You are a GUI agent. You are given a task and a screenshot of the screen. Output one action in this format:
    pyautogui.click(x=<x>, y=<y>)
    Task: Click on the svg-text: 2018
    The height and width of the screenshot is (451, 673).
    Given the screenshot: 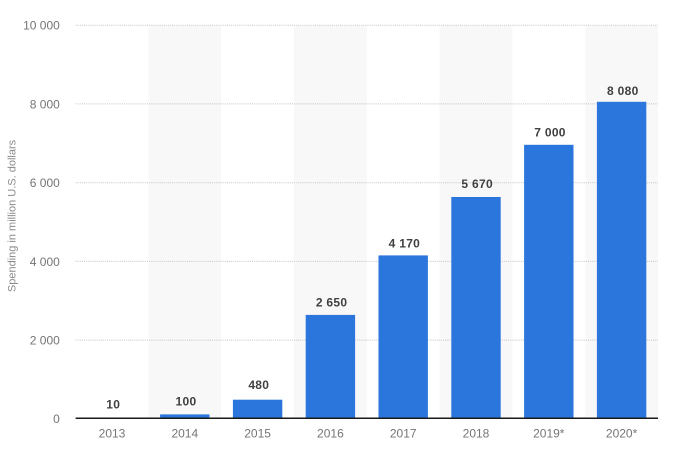 What is the action you would take?
    pyautogui.click(x=476, y=434)
    